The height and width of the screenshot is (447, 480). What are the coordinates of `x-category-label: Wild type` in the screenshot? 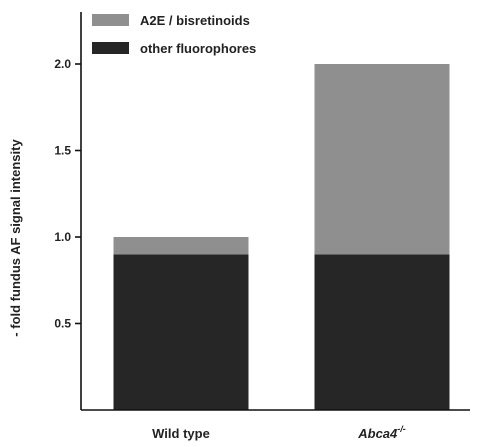 It's located at (181, 433).